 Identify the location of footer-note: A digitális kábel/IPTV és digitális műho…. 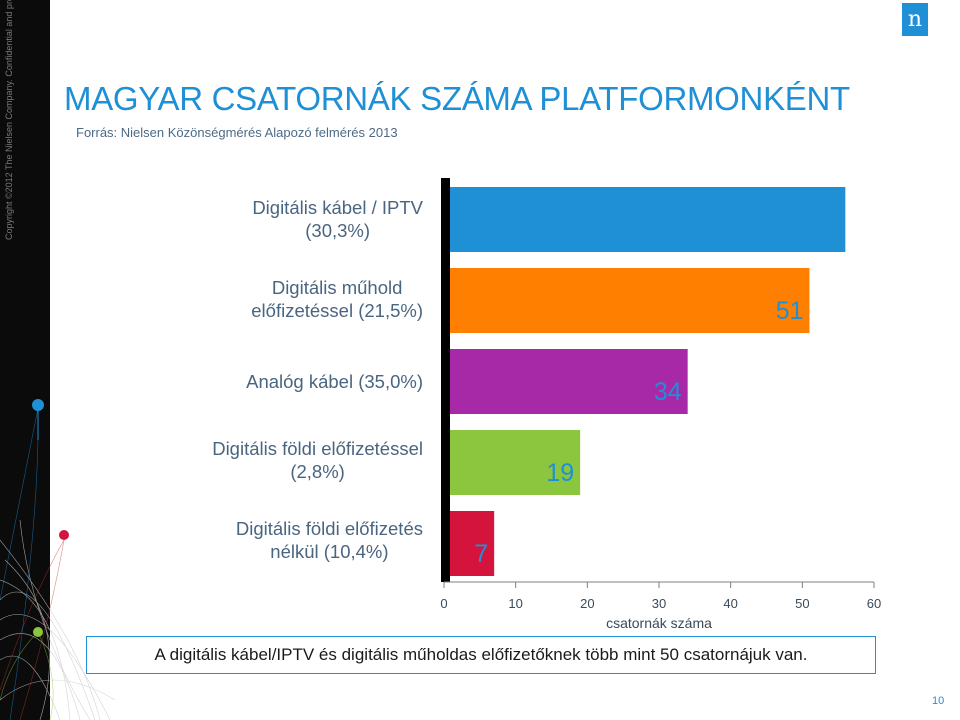
(481, 655).